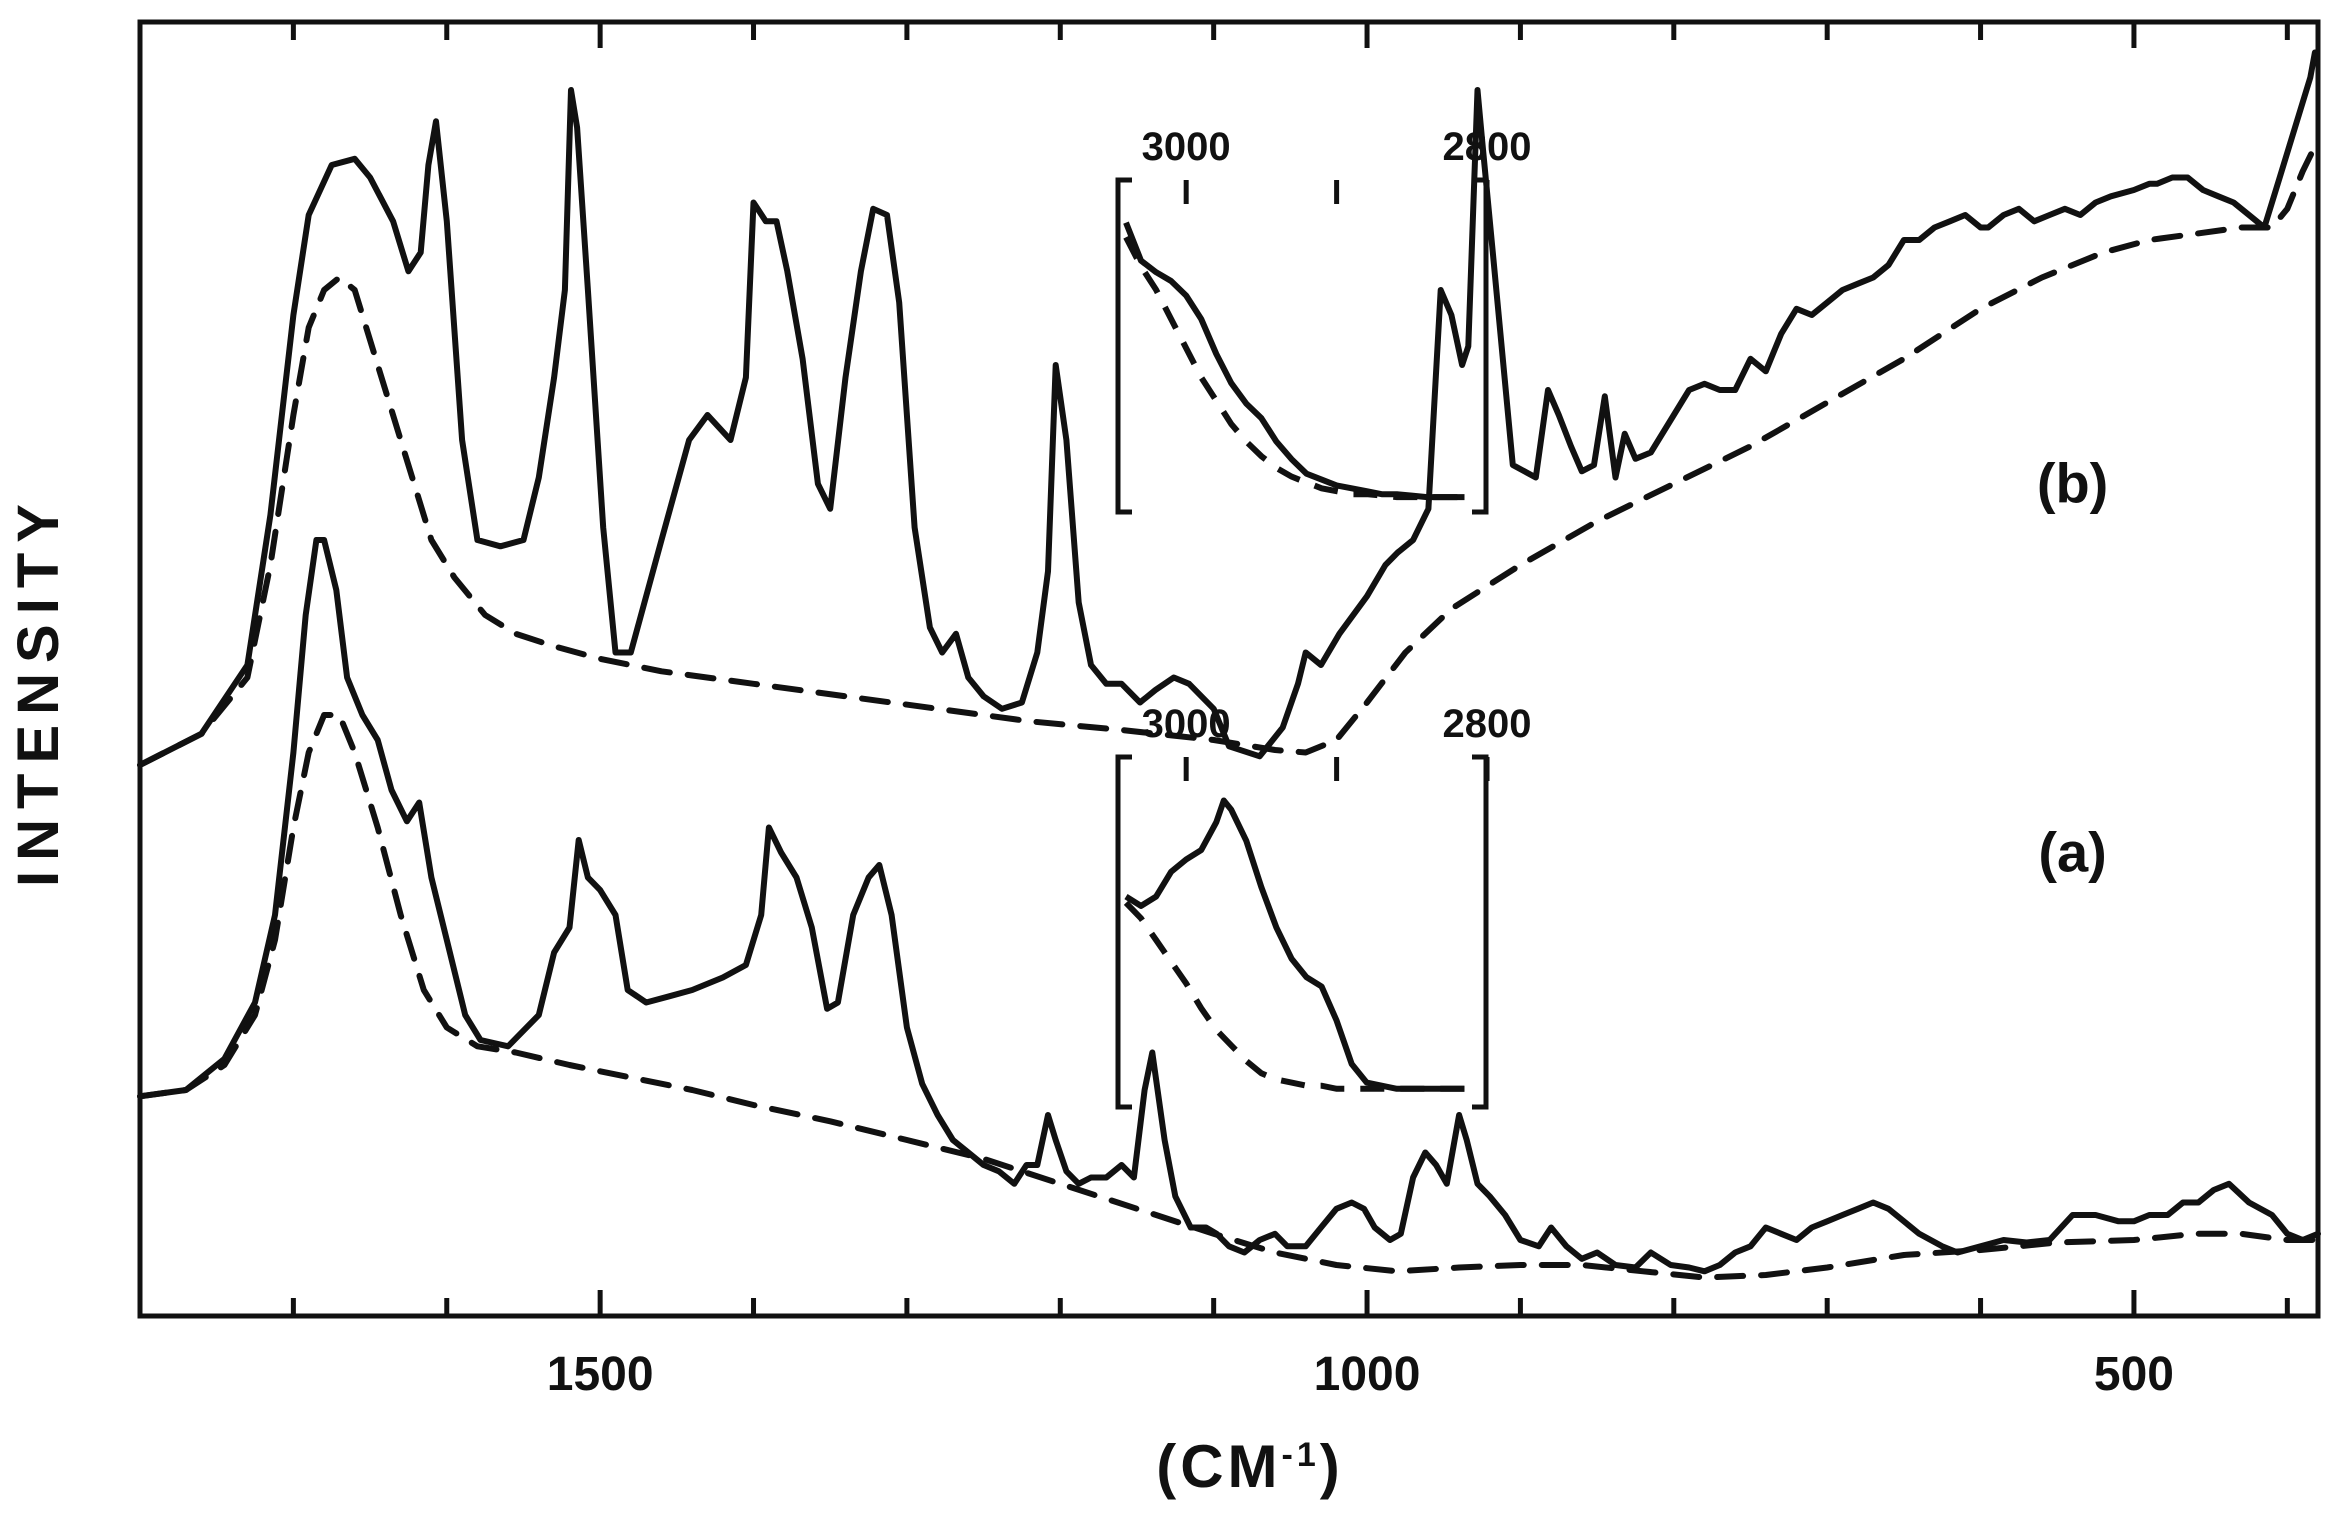 The height and width of the screenshot is (1525, 2331). What do you see at coordinates (2073, 668) in the screenshot?
I see `curve-labels: (b) (a)` at bounding box center [2073, 668].